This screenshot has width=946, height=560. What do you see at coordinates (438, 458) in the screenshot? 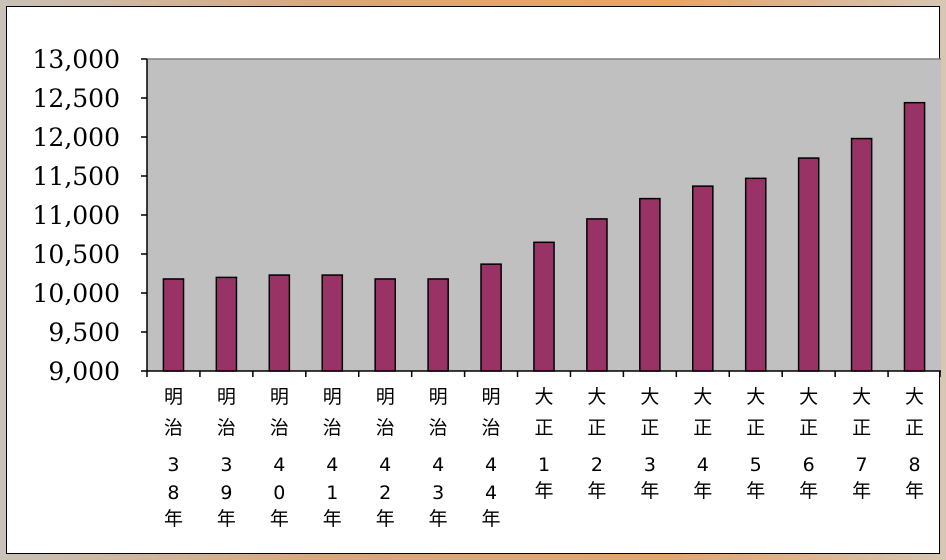
I see `x-category-label: 明治 4 3 年` at bounding box center [438, 458].